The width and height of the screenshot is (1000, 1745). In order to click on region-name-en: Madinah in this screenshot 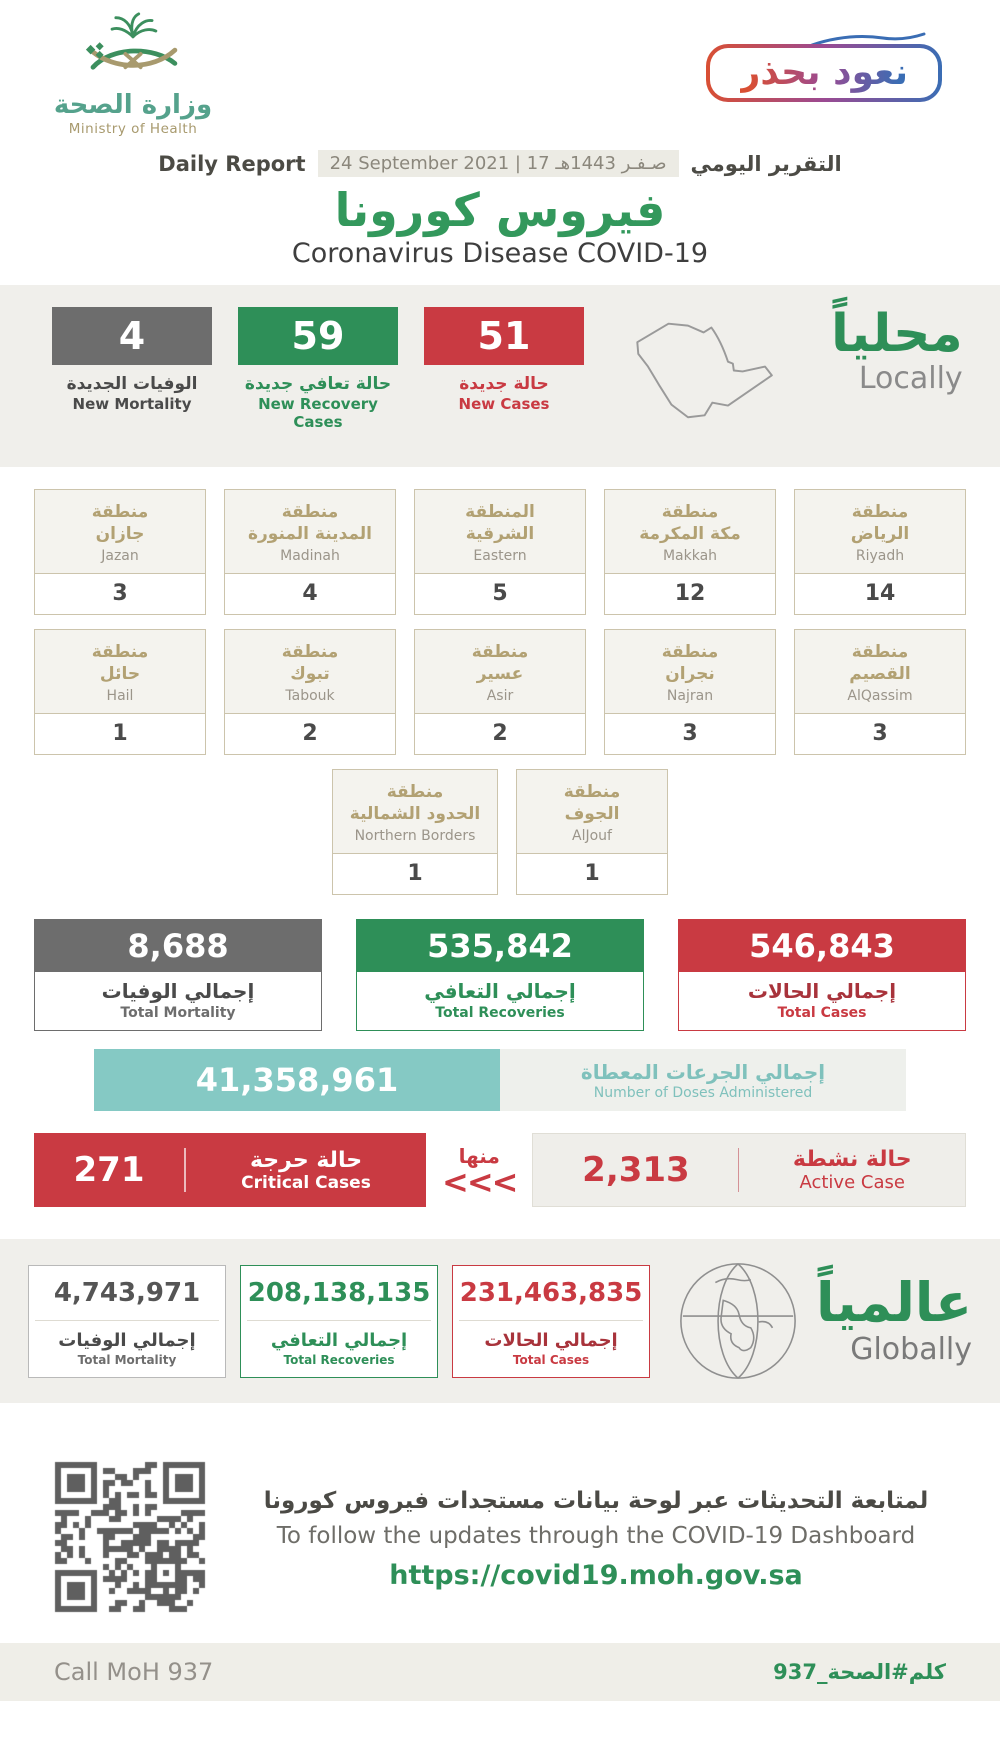, I will do `click(310, 556)`.